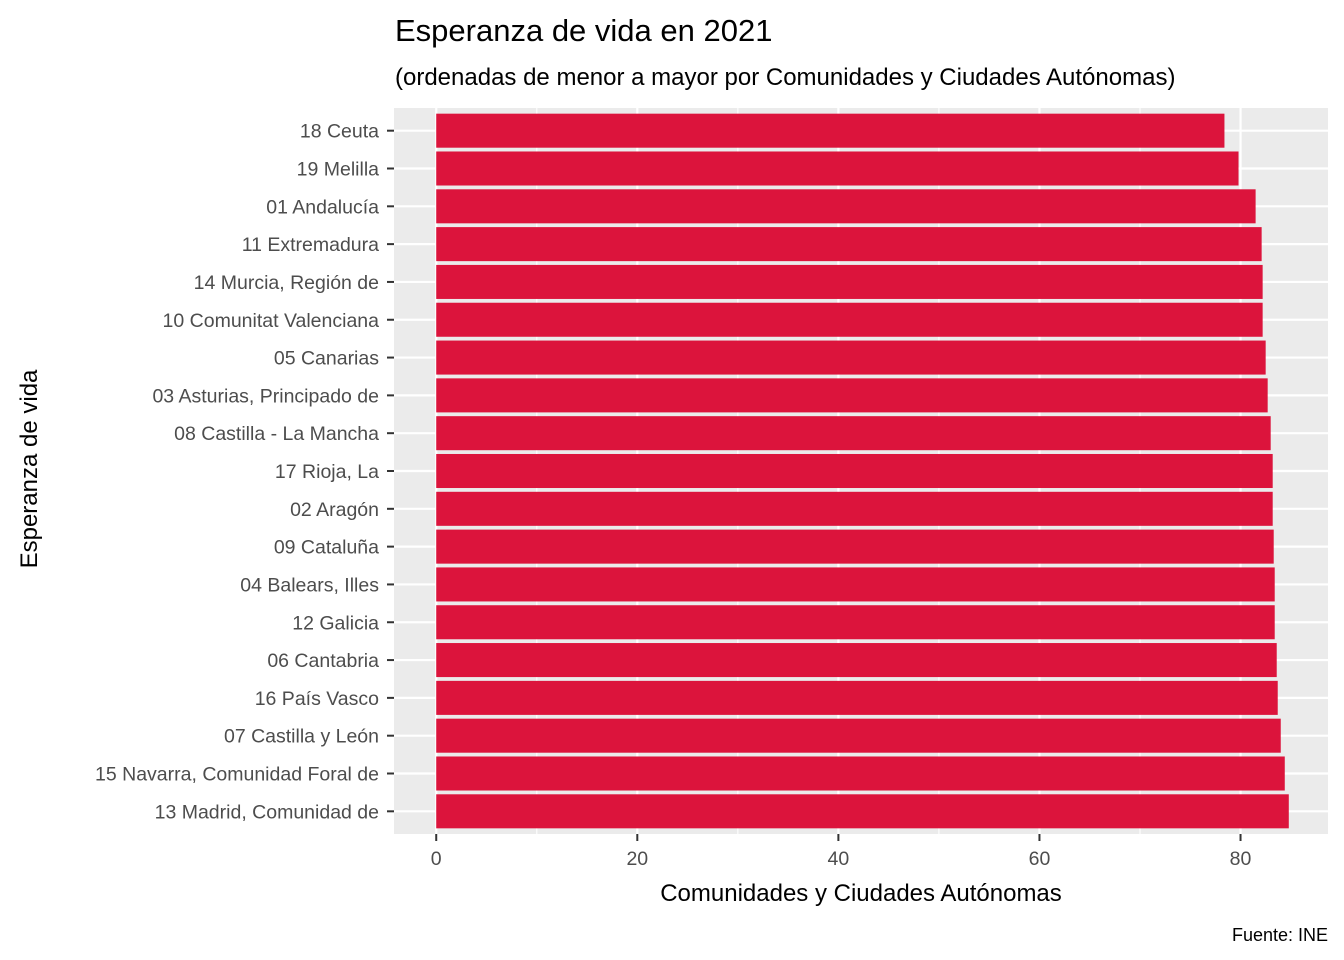 The width and height of the screenshot is (1344, 960). I want to click on y-tick-label: 16 País Vasco, so click(317, 699).